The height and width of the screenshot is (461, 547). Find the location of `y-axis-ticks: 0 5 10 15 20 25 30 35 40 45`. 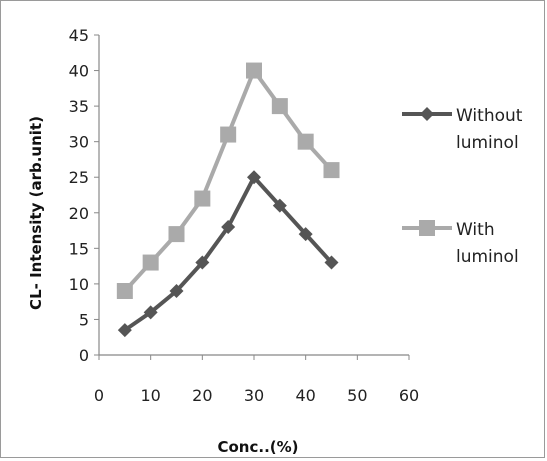

y-axis-ticks: 0 5 10 15 20 25 30 35 40 45 is located at coordinates (84, 195).